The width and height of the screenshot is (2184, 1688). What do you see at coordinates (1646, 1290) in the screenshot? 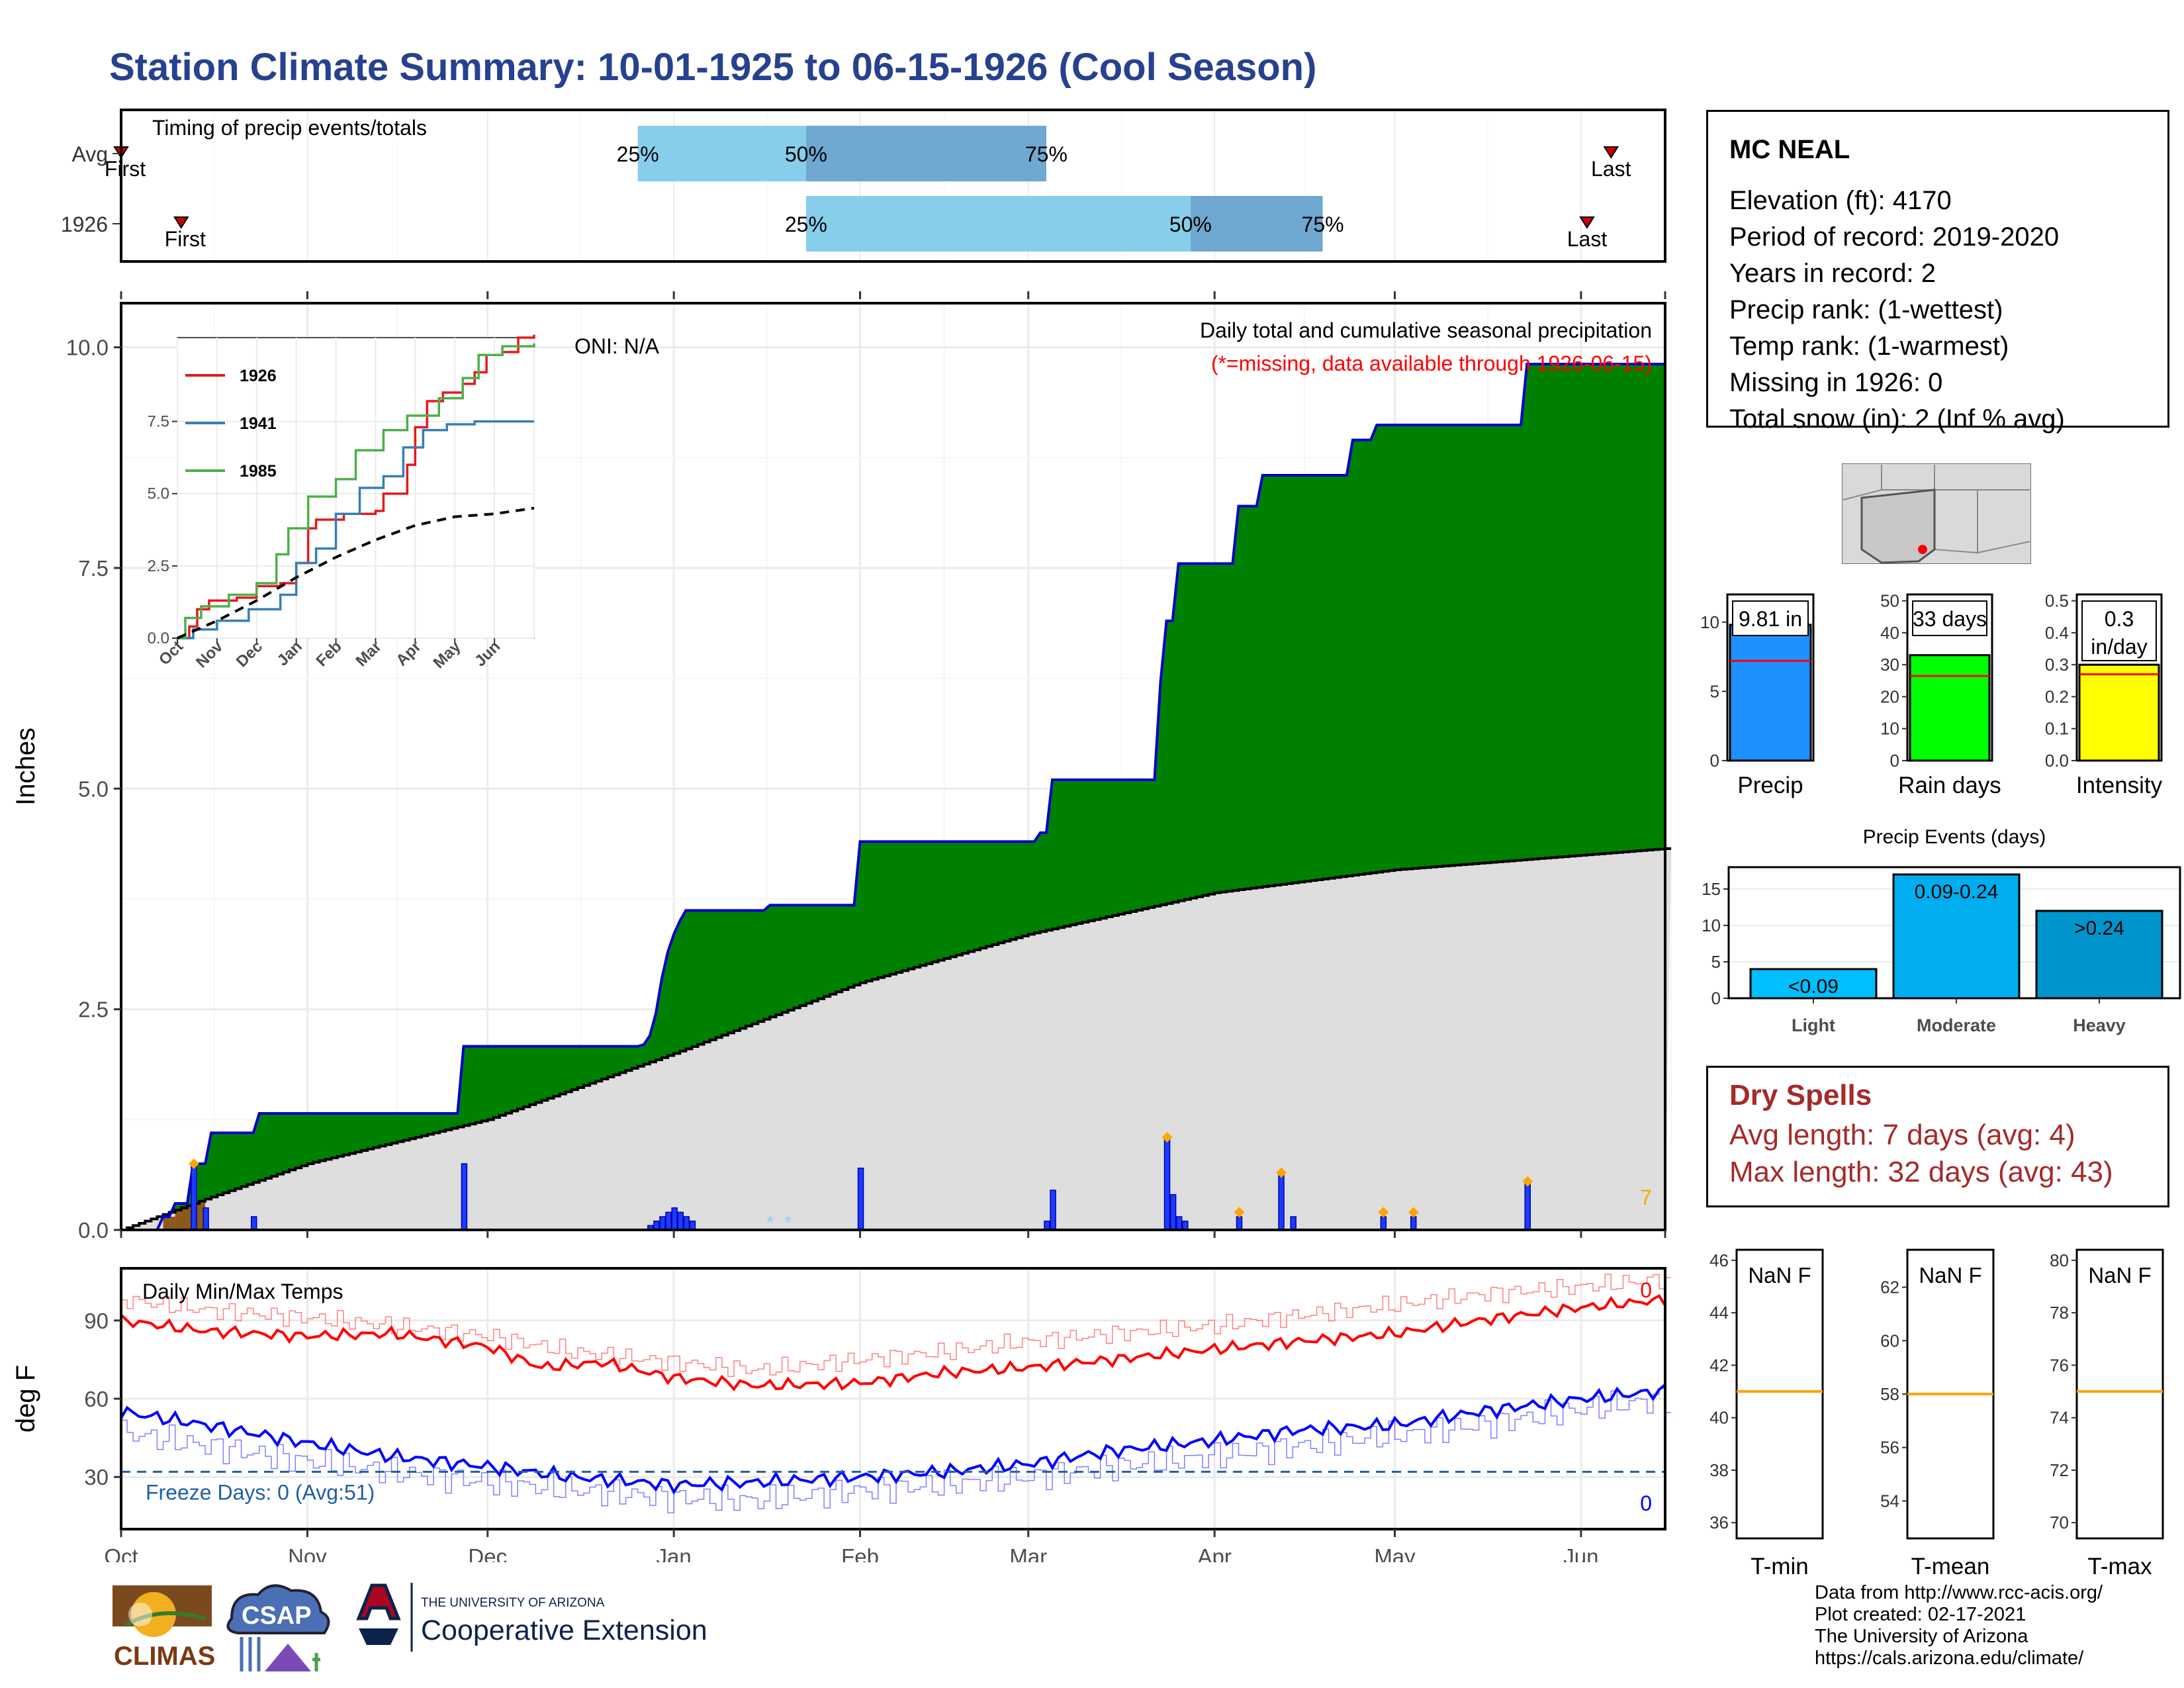
I see `tmax-count-label: 0` at bounding box center [1646, 1290].